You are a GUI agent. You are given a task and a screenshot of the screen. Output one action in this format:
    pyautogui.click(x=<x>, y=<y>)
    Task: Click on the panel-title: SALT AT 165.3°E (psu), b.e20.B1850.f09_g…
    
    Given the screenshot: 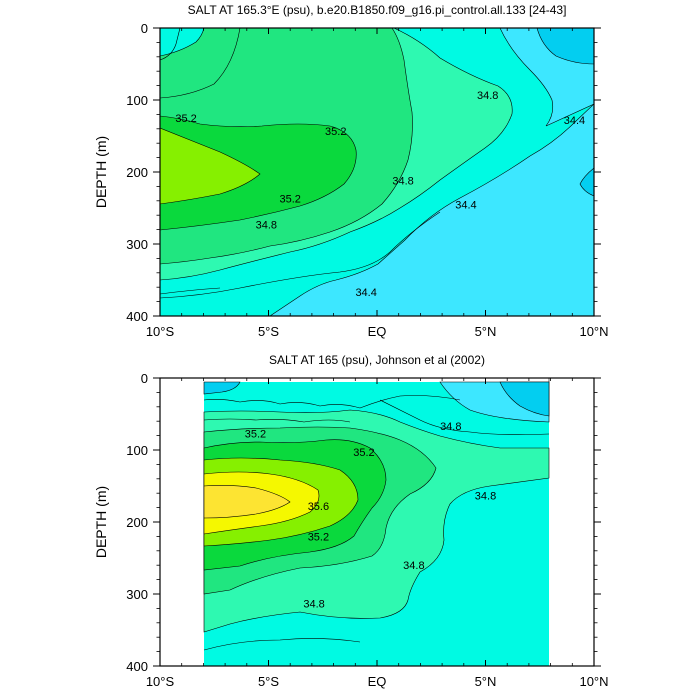 What is the action you would take?
    pyautogui.click(x=377, y=10)
    